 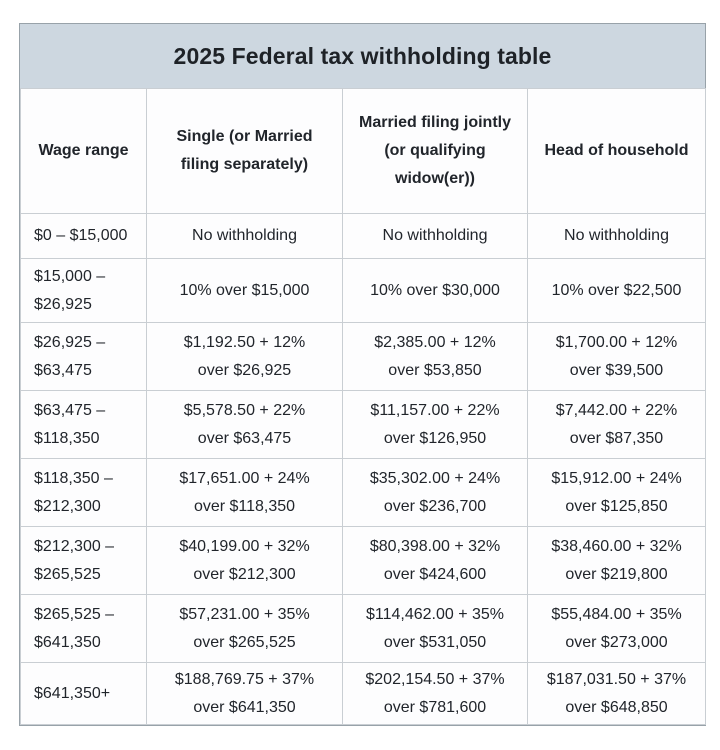 I want to click on cell-wage-range: $0 – $15,000, so click(x=83, y=236).